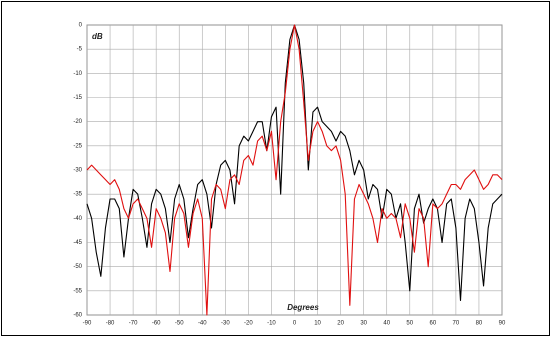 This screenshot has height=338, width=552. Describe the element at coordinates (248, 324) in the screenshot. I see `x-tick-label: -20` at that location.